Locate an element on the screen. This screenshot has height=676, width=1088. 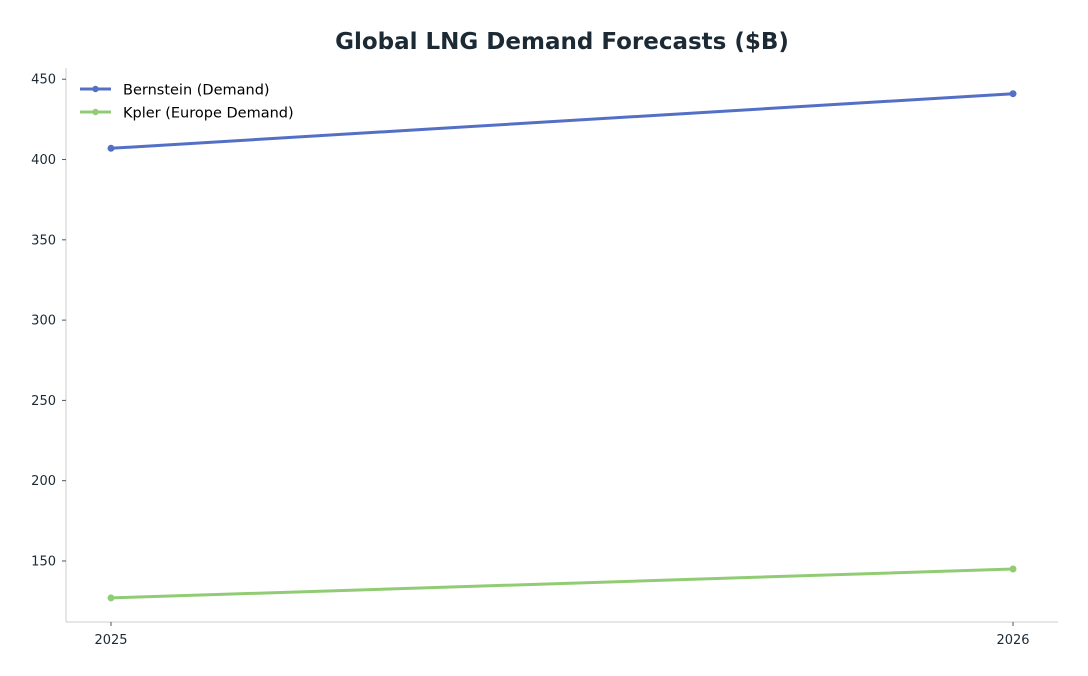
x-tick-label: 2026 is located at coordinates (1012, 640).